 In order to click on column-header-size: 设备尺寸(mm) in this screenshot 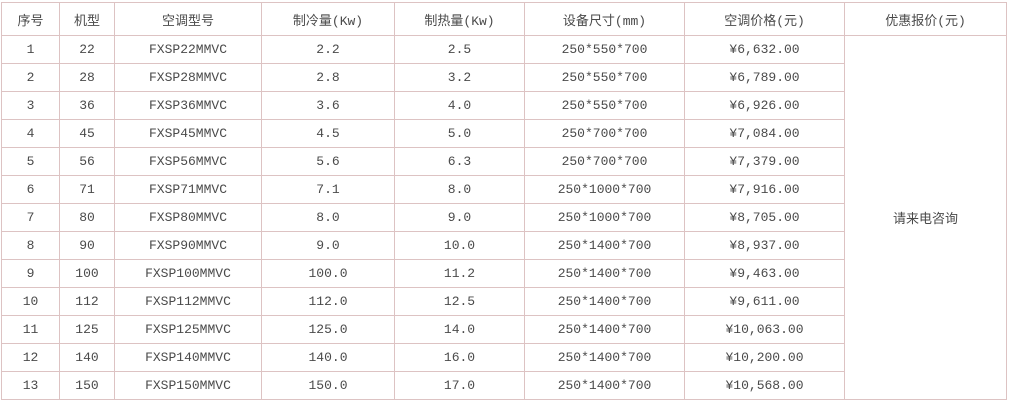, I will do `click(604, 19)`.